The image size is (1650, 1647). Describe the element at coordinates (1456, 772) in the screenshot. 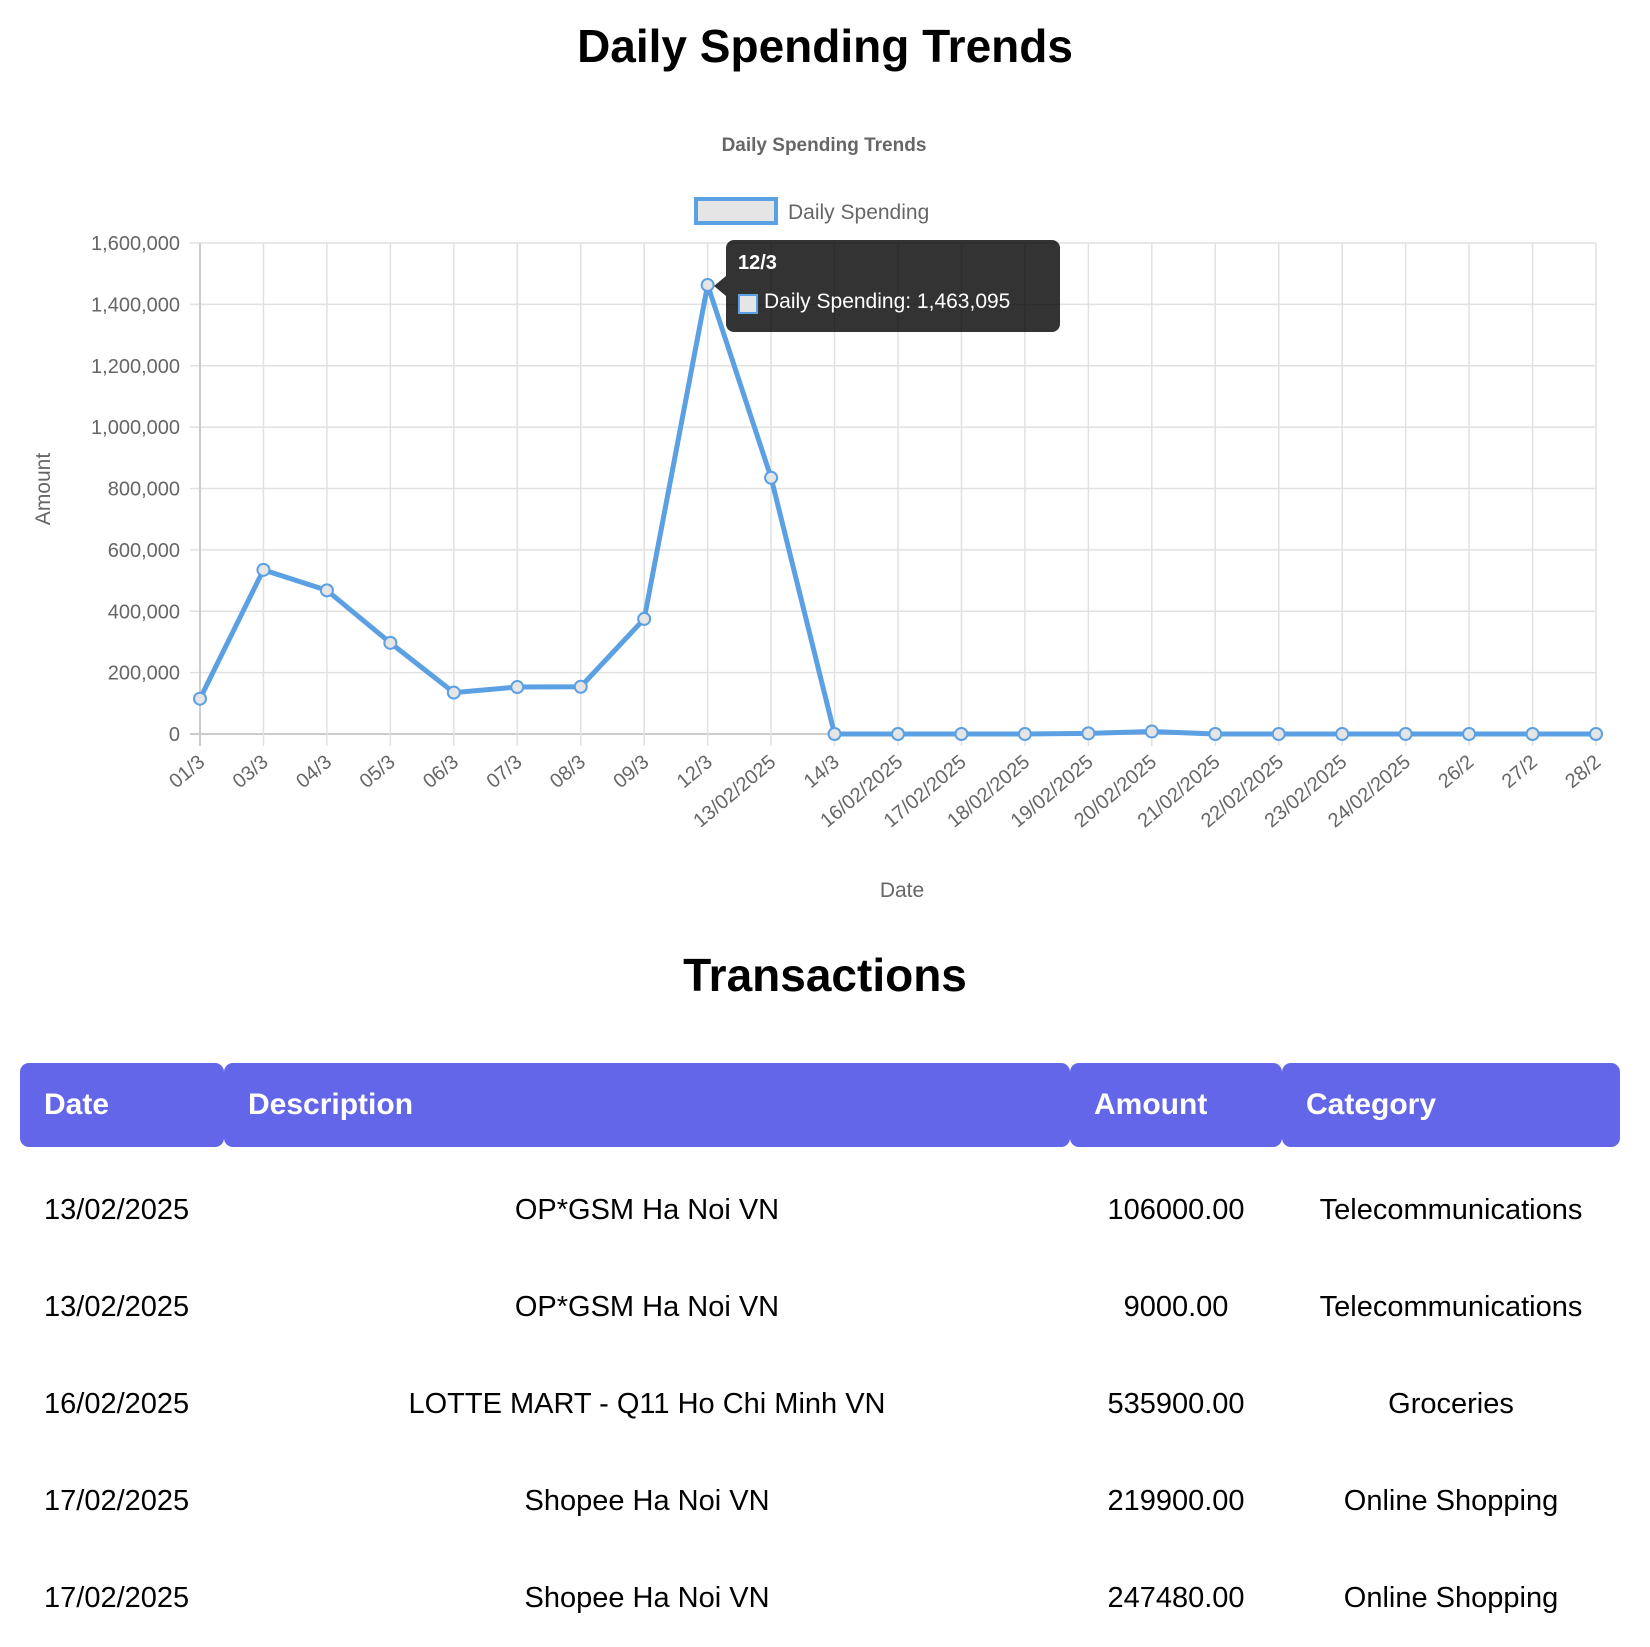

I see `x-tick-label: 26/2` at that location.